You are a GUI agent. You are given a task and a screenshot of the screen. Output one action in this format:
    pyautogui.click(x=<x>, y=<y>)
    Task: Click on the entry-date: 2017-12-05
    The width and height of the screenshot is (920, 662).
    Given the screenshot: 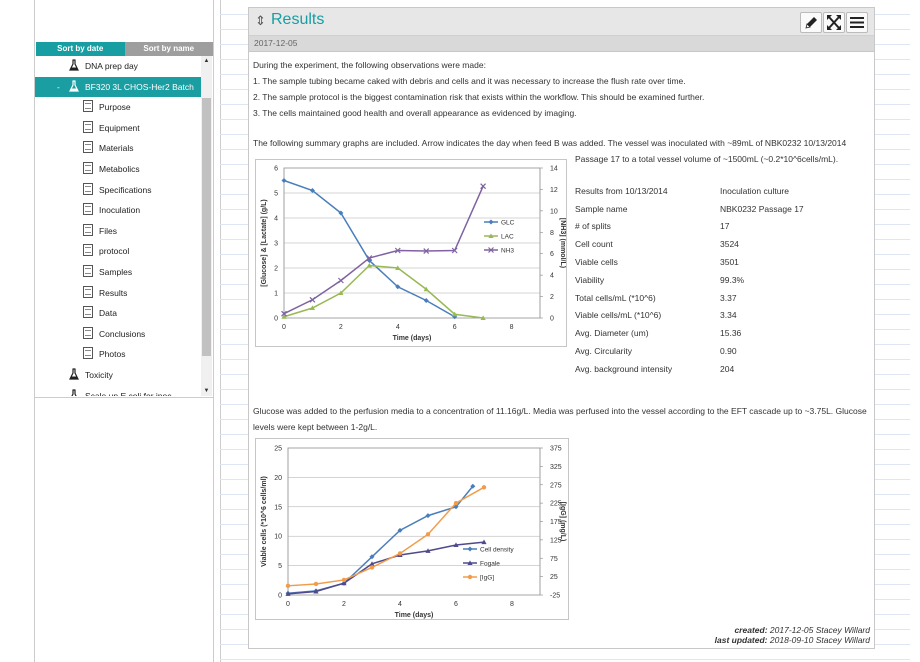 What is the action you would take?
    pyautogui.click(x=561, y=44)
    